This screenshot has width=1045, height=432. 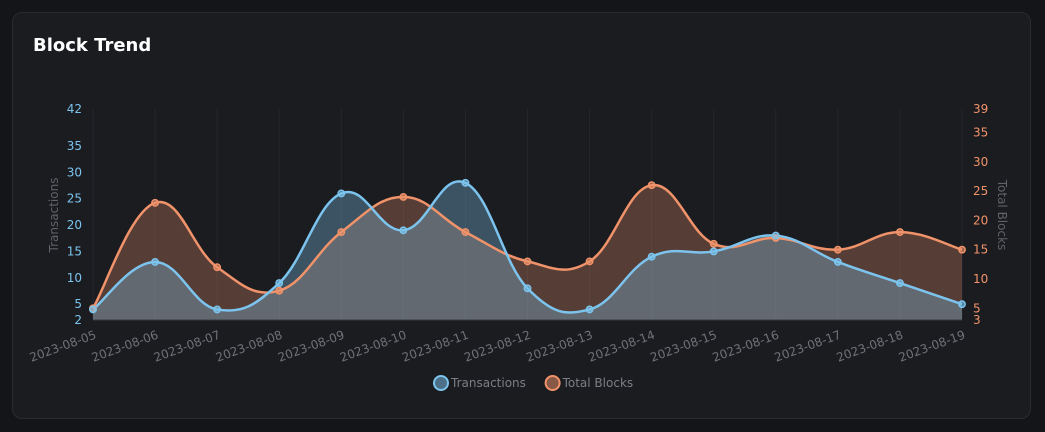 I want to click on y-left-tick-label: 25, so click(x=74, y=199).